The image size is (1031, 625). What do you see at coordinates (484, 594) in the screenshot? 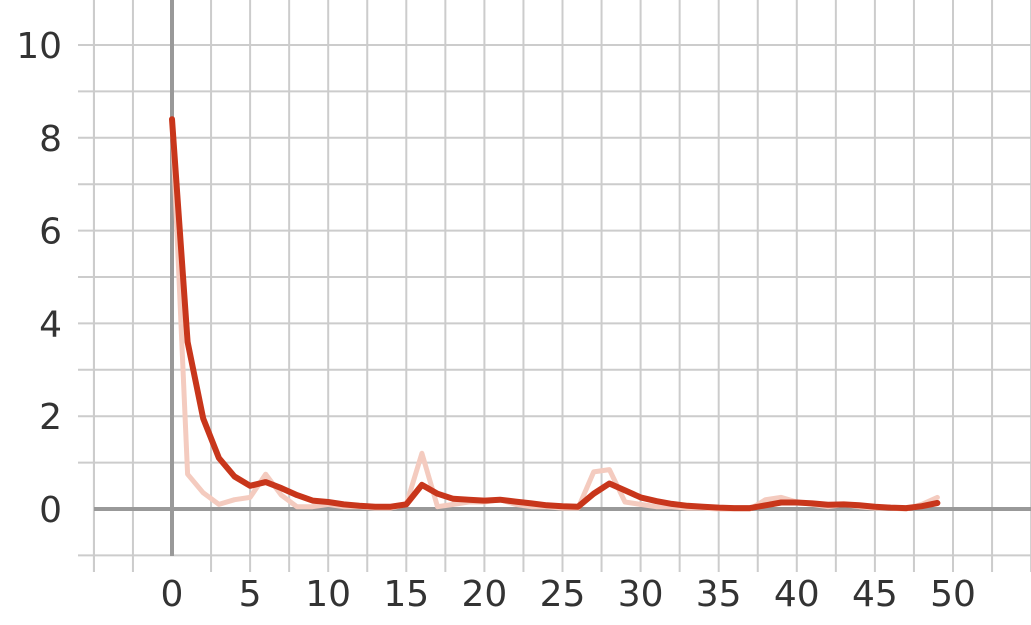
I see `x-tick-label: 20` at bounding box center [484, 594].